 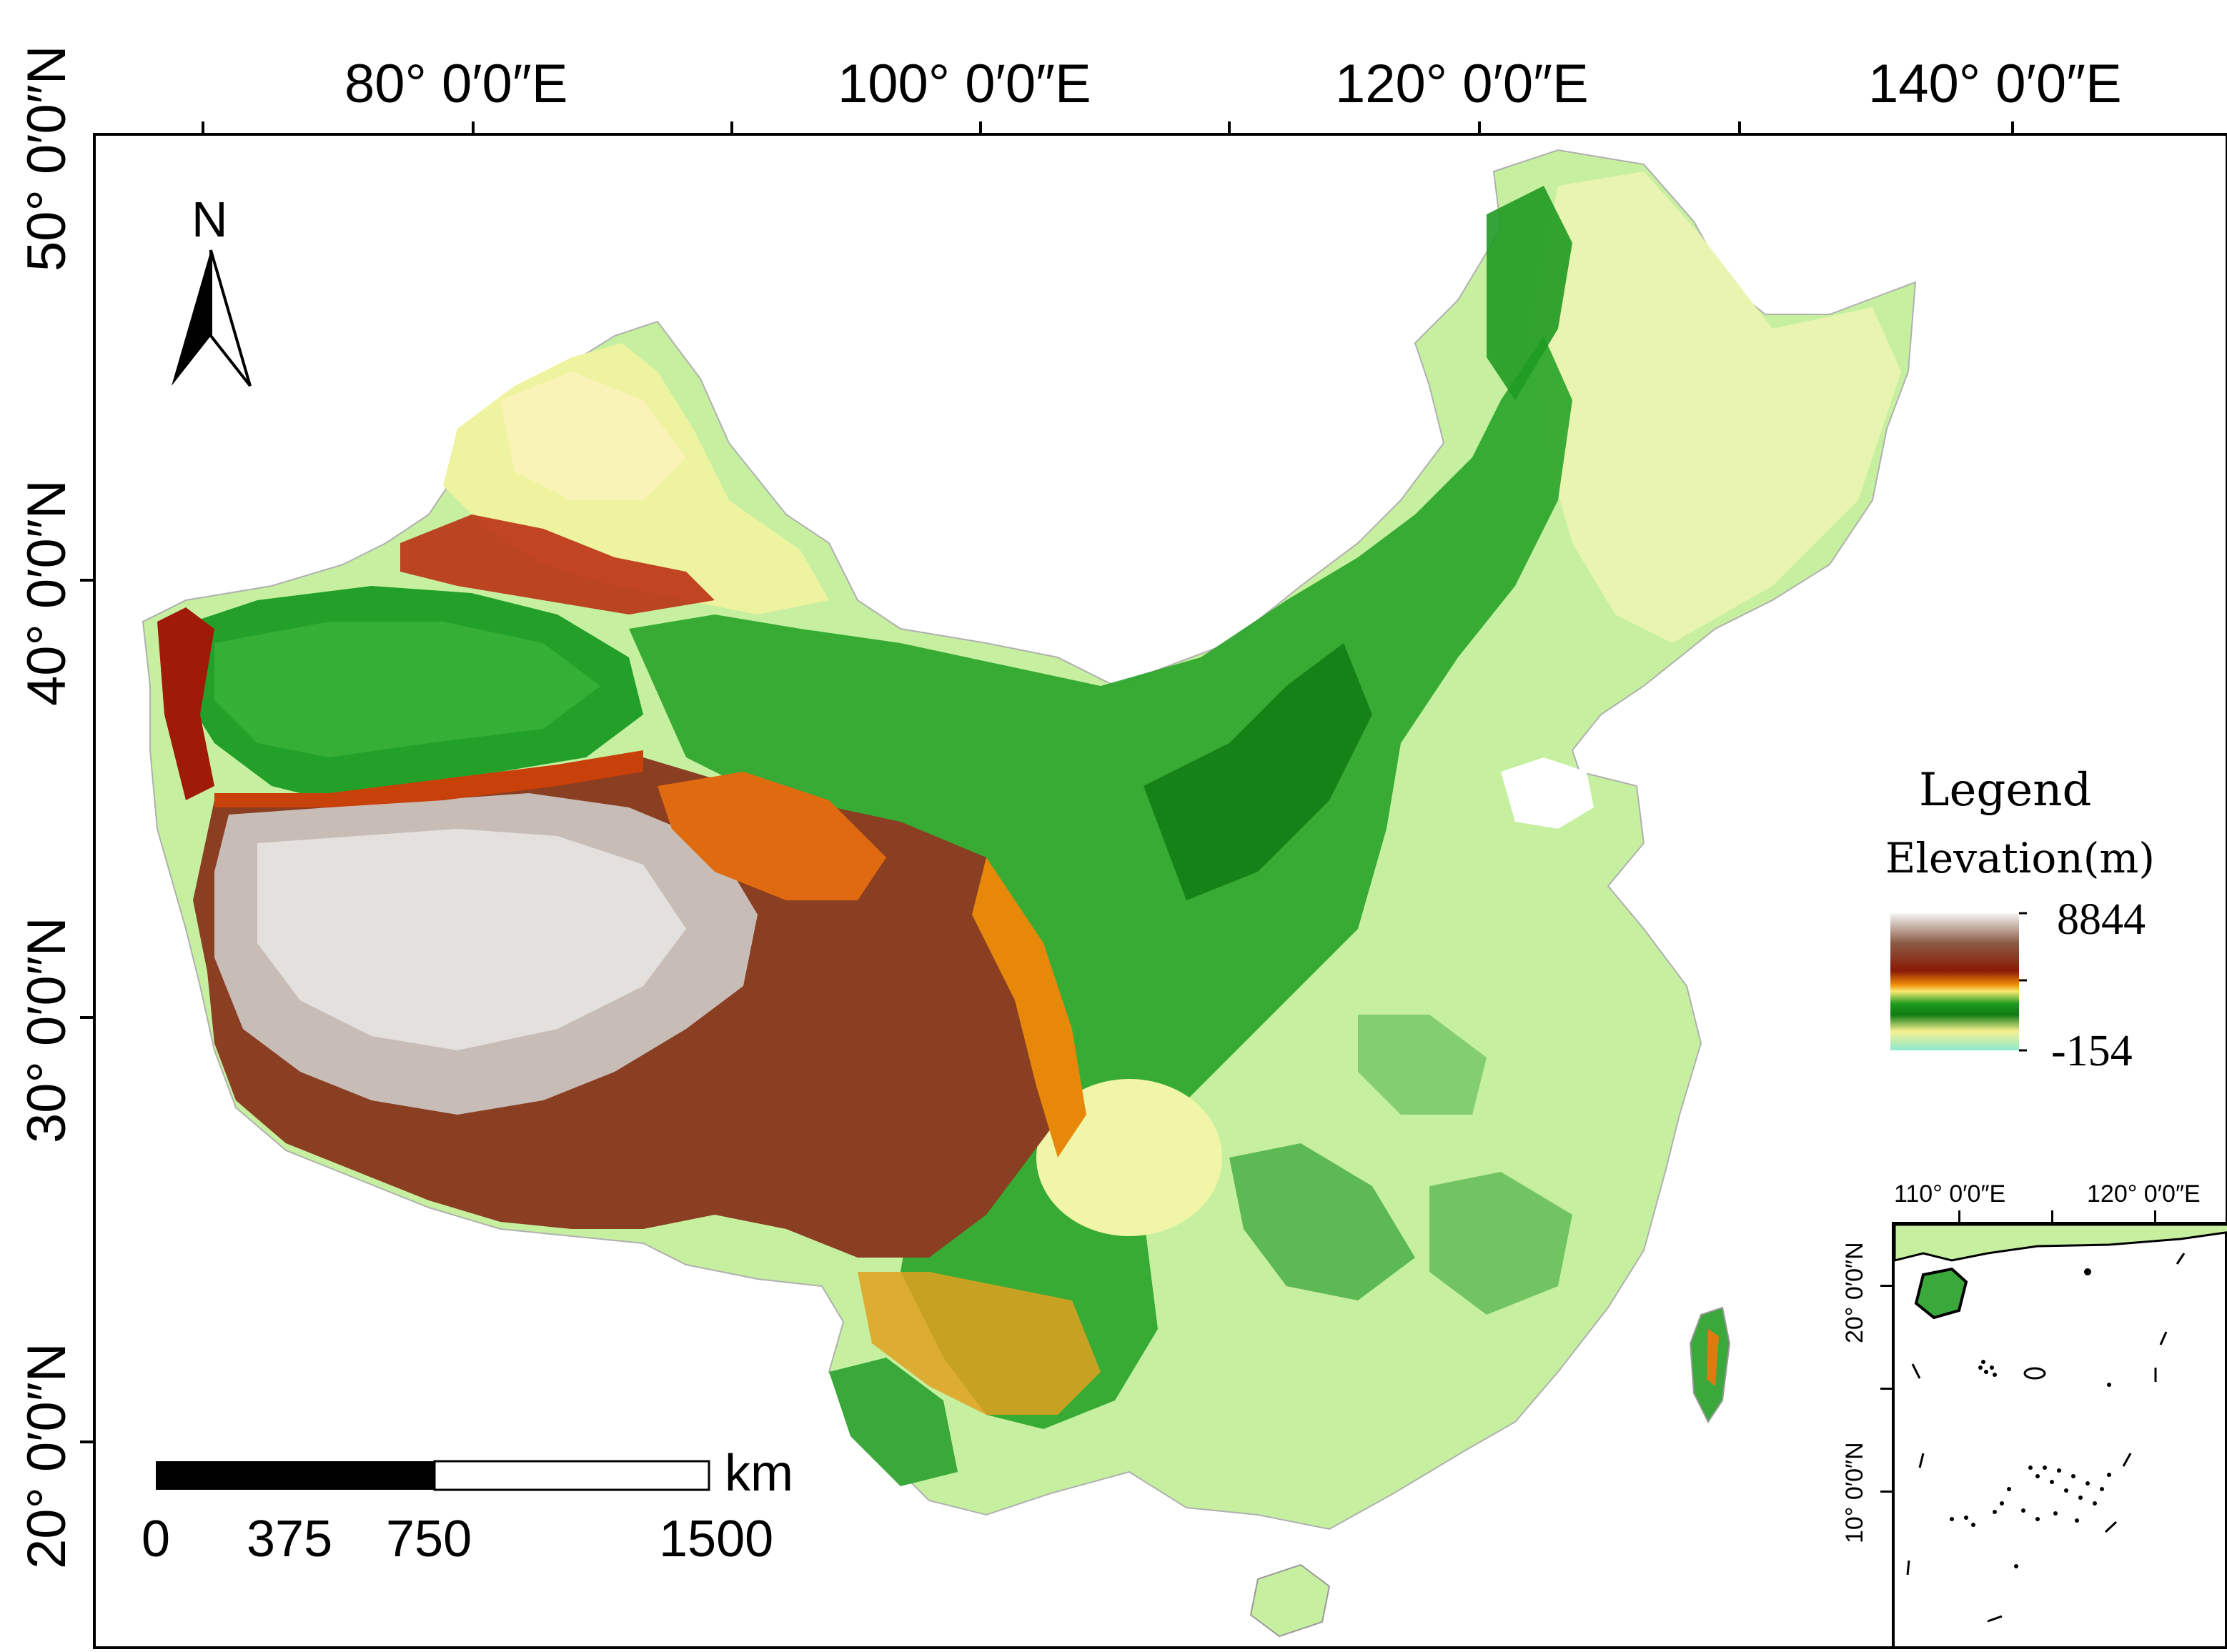 What do you see at coordinates (185, 703) in the screenshot?
I see `pamir-rim` at bounding box center [185, 703].